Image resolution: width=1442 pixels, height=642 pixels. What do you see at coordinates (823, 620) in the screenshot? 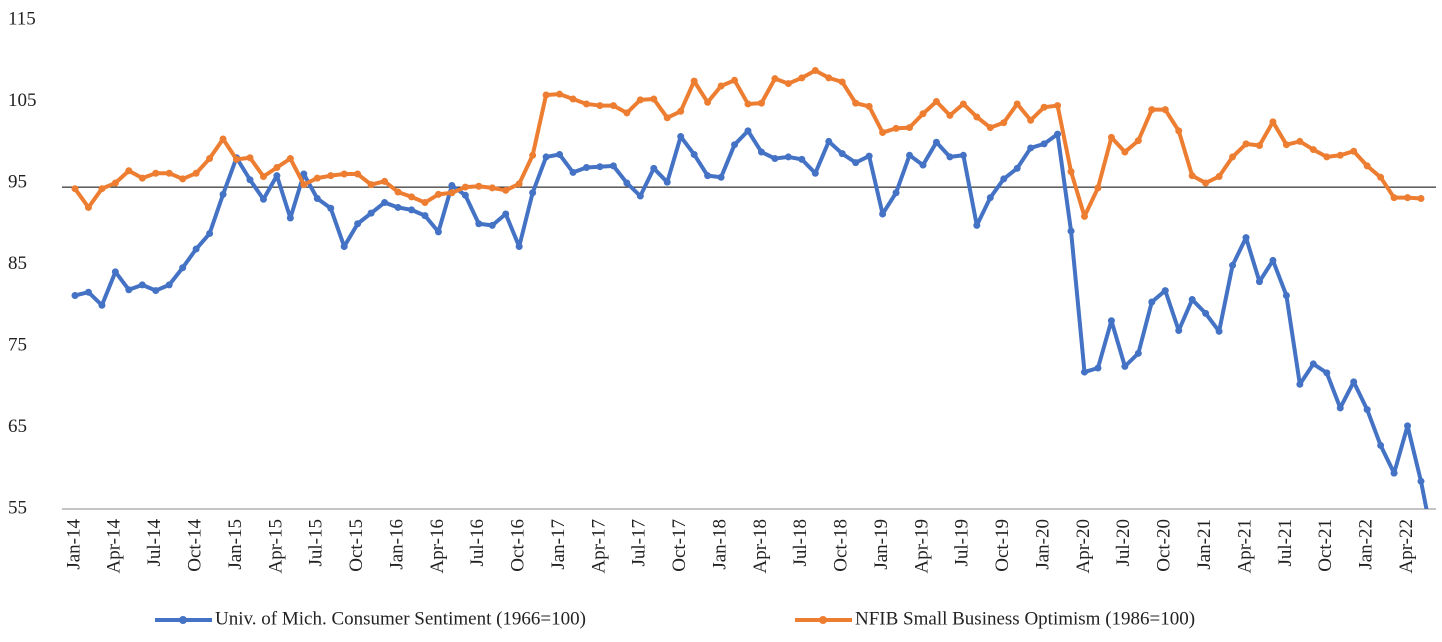
I see `legend-marker` at bounding box center [823, 620].